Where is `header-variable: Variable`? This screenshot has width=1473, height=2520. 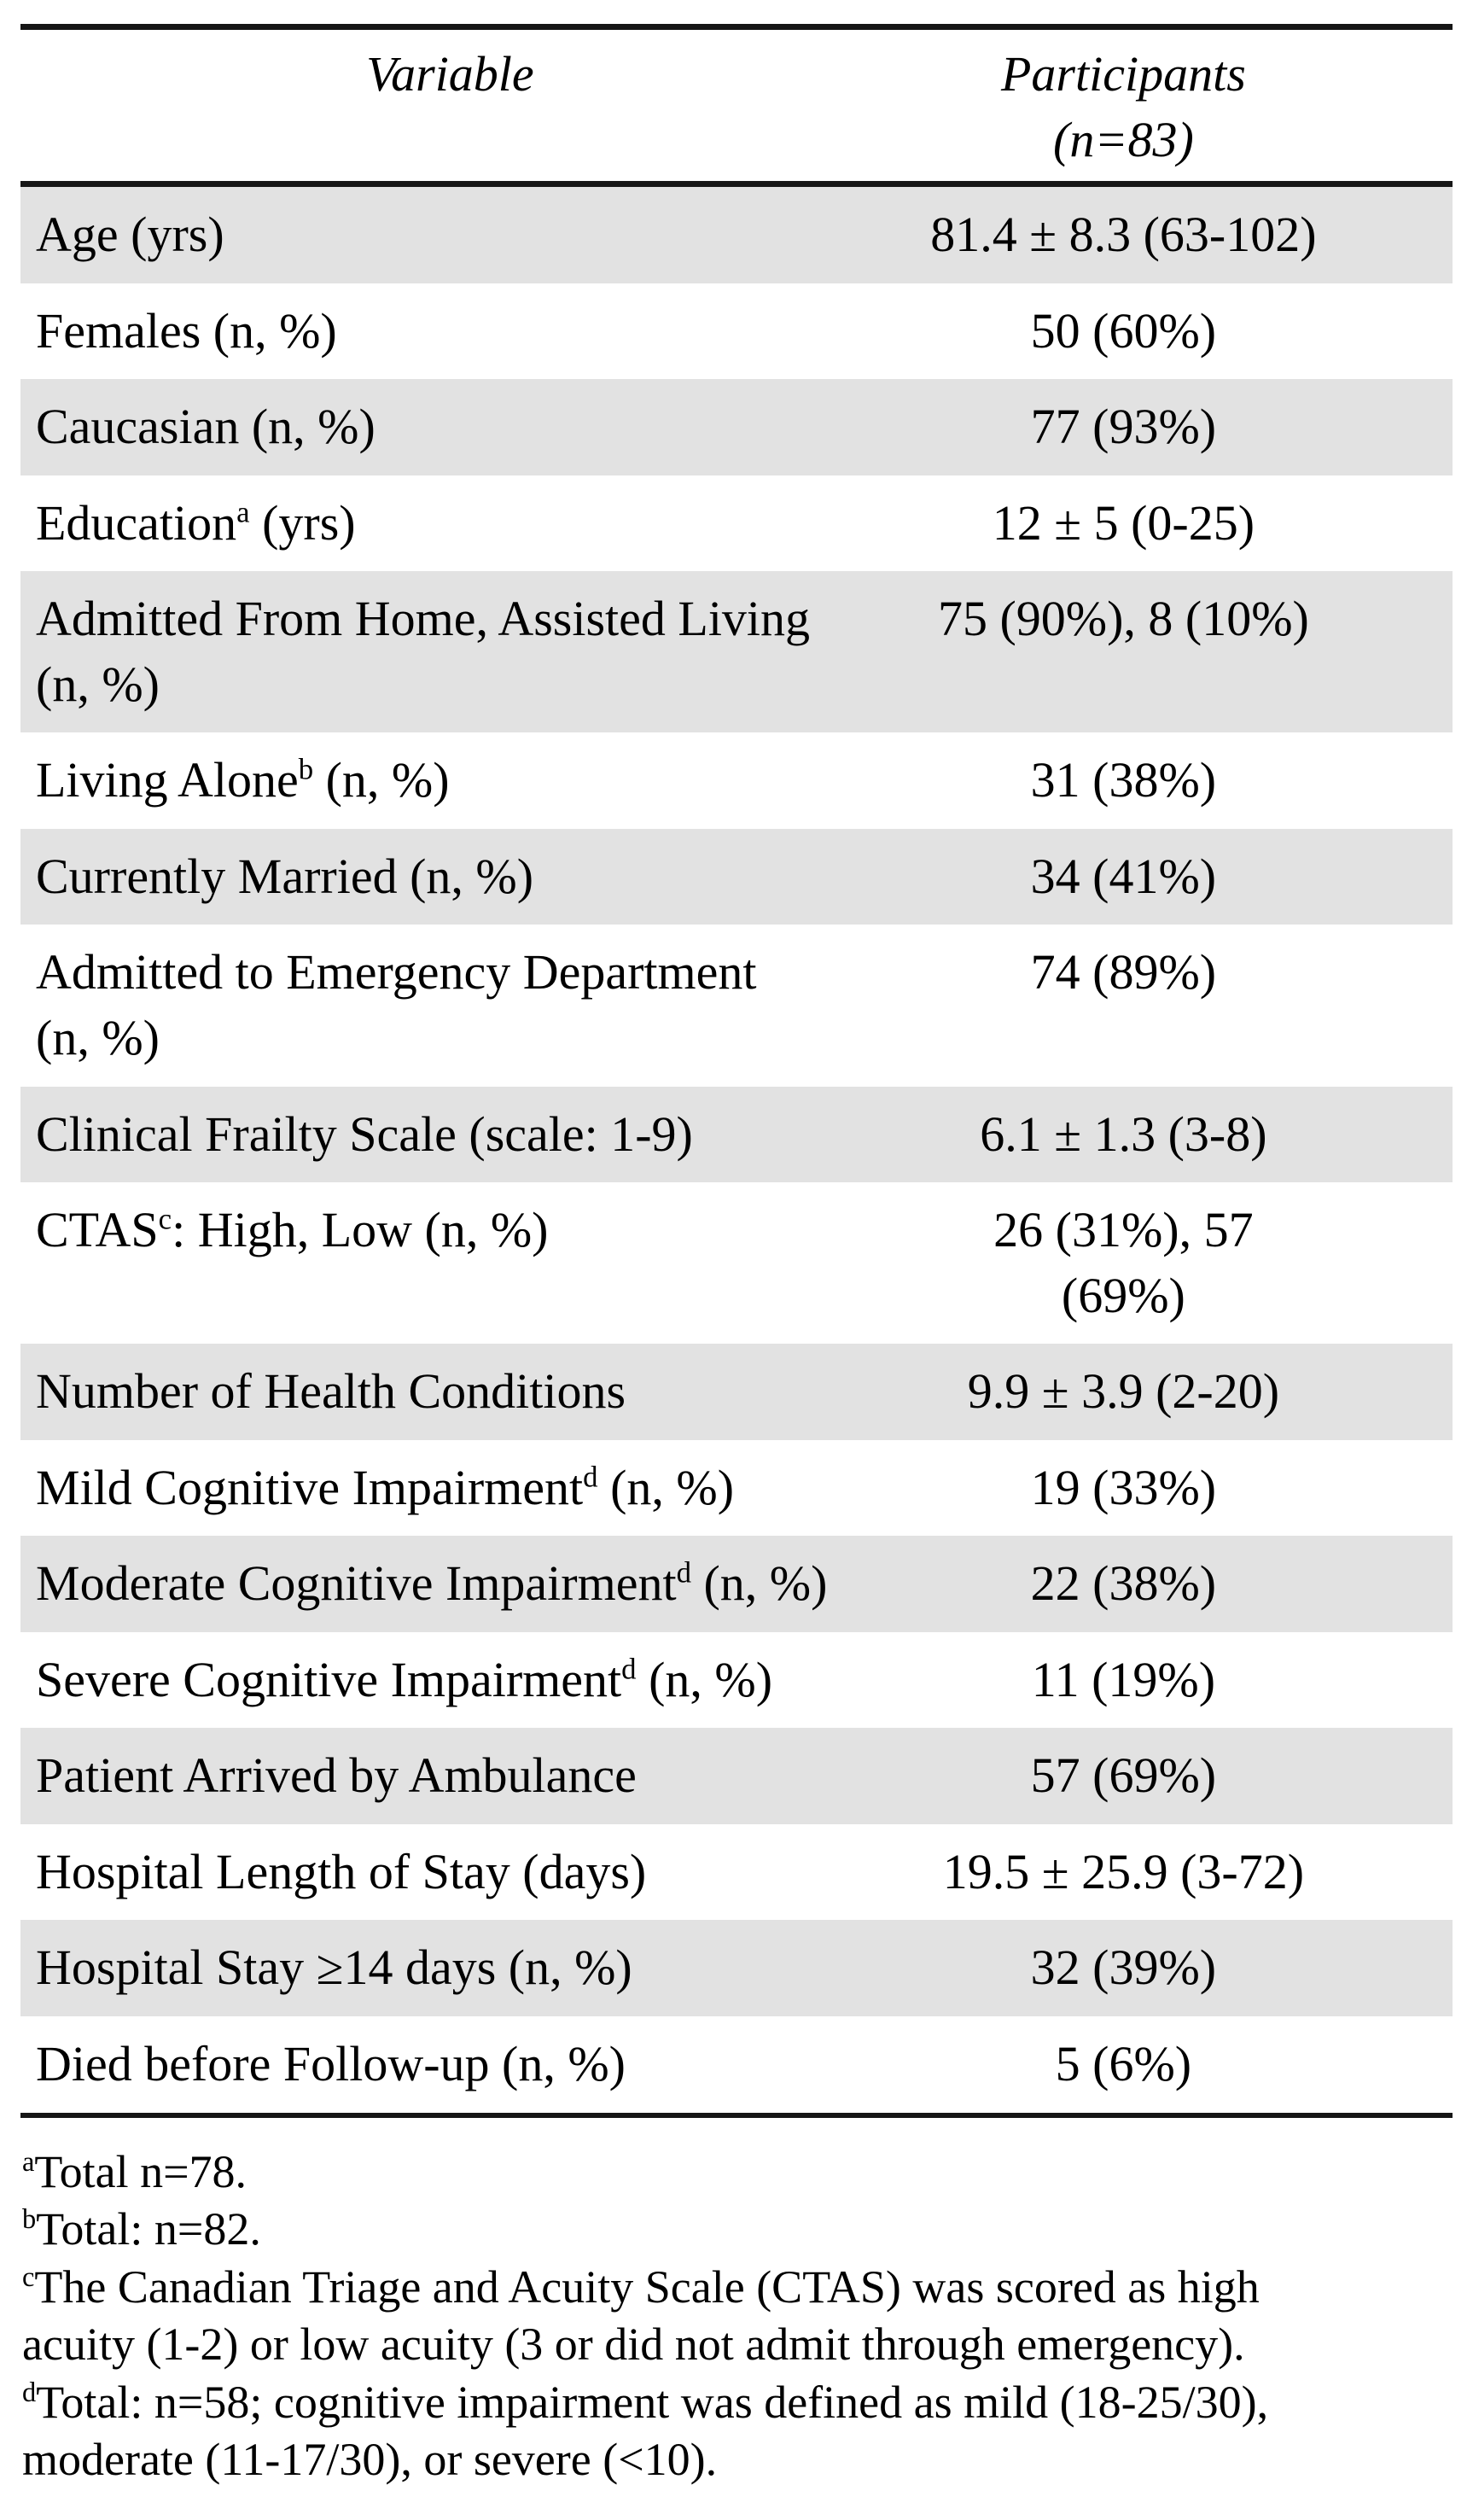
header-variable: Variable is located at coordinates (450, 74).